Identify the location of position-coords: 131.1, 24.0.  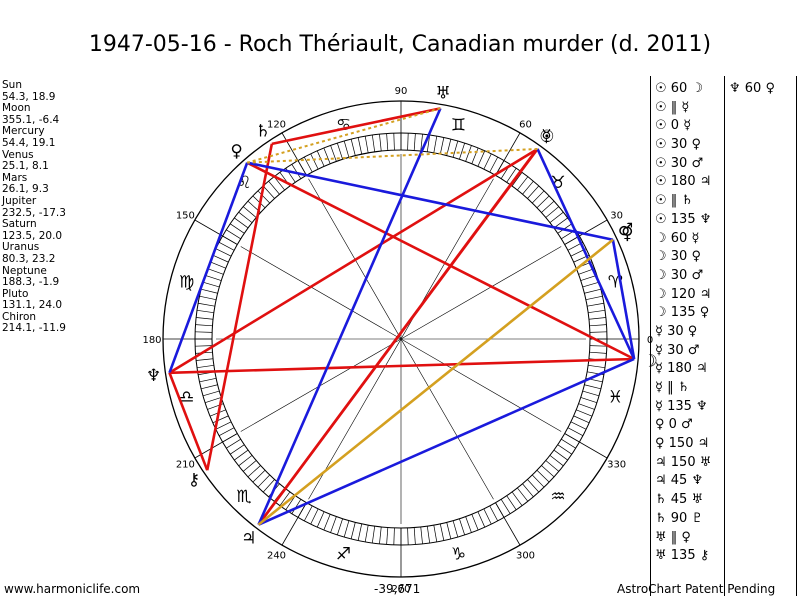
(32, 305).